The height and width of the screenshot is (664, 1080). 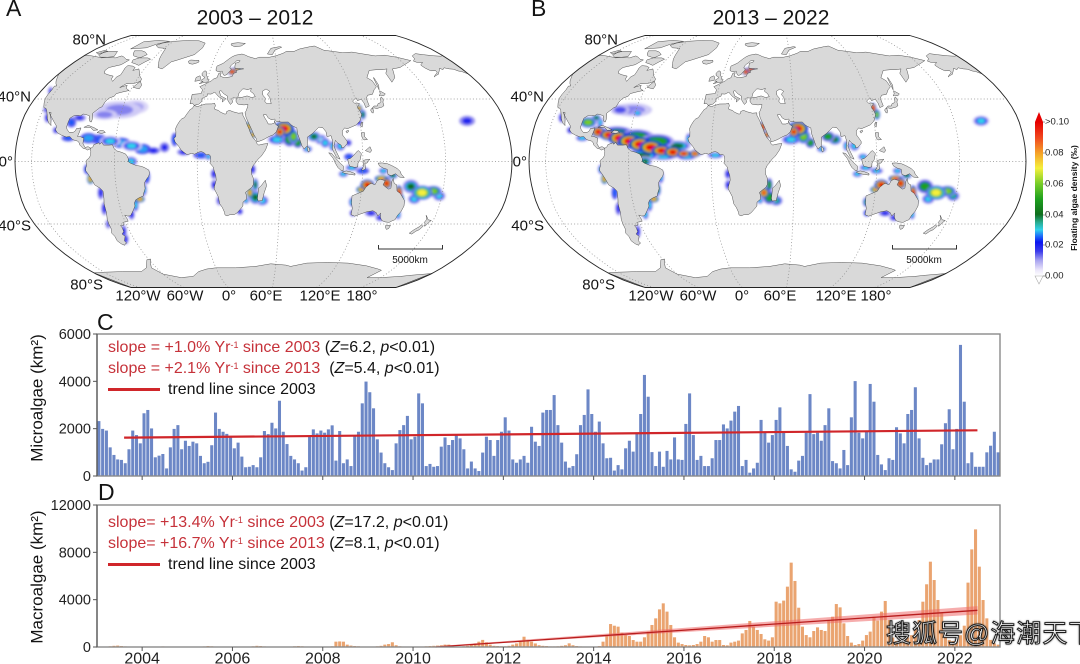 I want to click on meridian-line, so click(x=86, y=161).